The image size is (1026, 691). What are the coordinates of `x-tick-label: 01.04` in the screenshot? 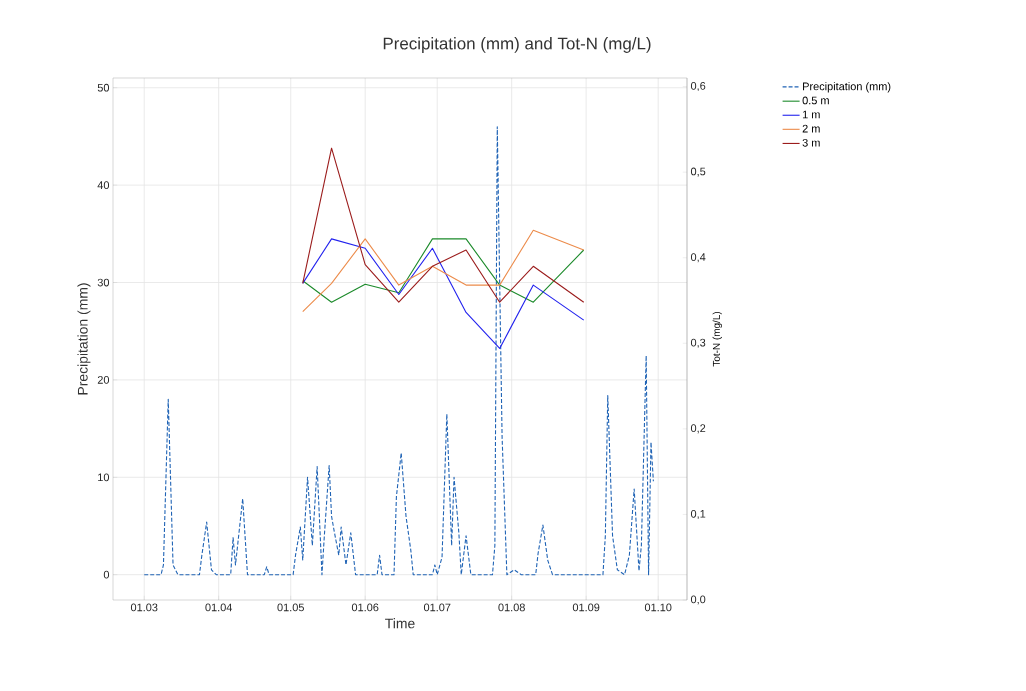 It's located at (219, 607).